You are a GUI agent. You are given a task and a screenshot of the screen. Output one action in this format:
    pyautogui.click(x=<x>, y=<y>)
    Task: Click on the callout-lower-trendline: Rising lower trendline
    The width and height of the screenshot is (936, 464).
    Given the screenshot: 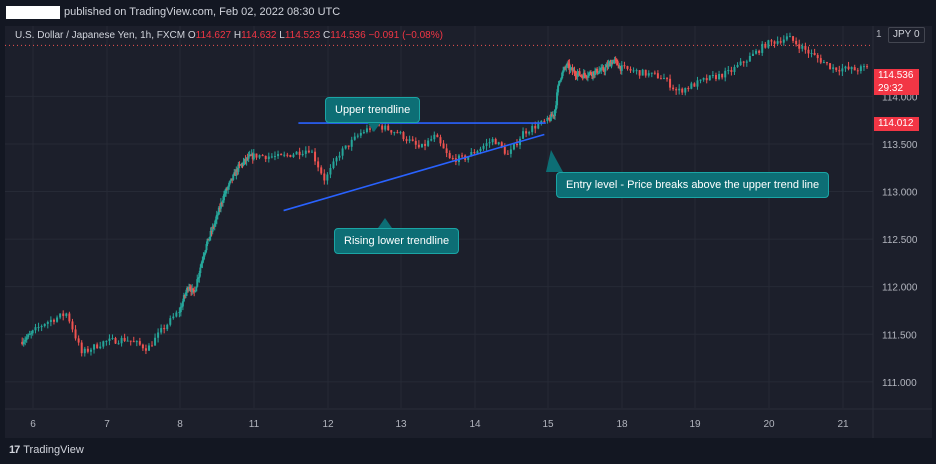 What is the action you would take?
    pyautogui.click(x=397, y=241)
    